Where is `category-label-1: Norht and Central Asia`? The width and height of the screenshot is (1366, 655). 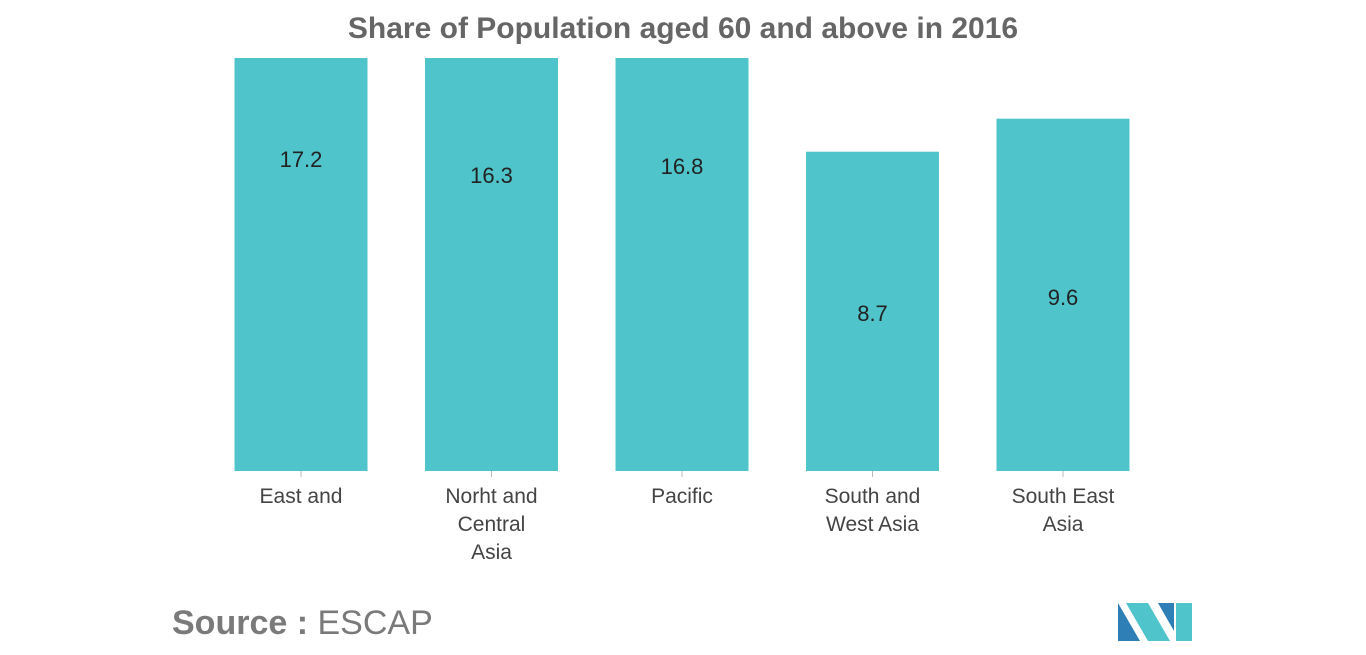 category-label-1: Norht and Central Asia is located at coordinates (491, 524).